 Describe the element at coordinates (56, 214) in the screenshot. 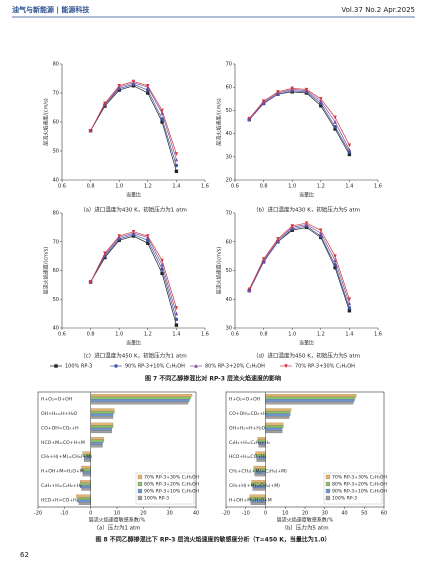

I see `y-tick-label: 80` at that location.